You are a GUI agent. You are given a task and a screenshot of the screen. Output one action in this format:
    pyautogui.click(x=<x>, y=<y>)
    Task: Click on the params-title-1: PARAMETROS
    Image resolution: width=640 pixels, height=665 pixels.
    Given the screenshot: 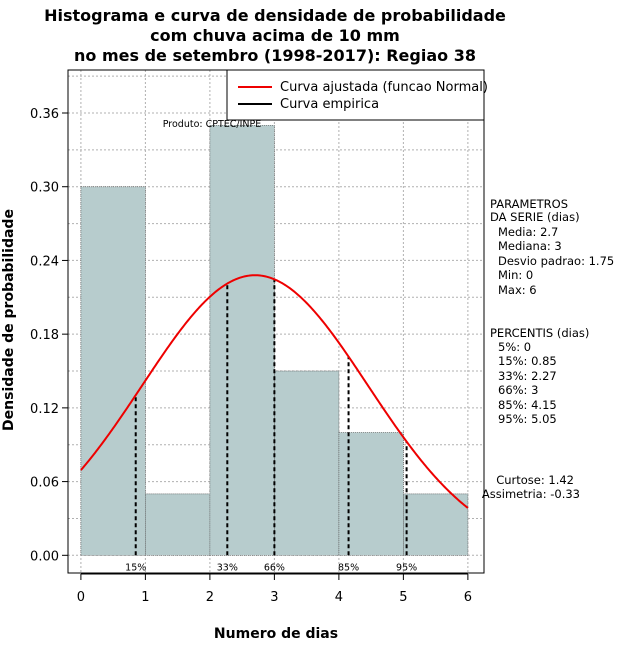 What is the action you would take?
    pyautogui.click(x=529, y=204)
    